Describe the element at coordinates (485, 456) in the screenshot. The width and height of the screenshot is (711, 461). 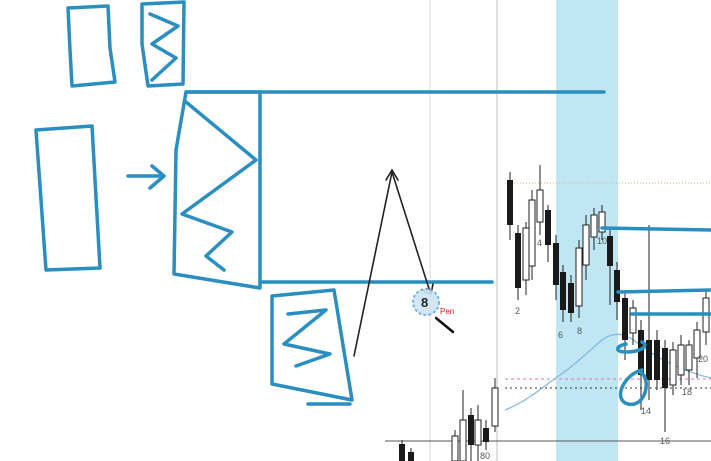
I see `bar-label: 80` at that location.